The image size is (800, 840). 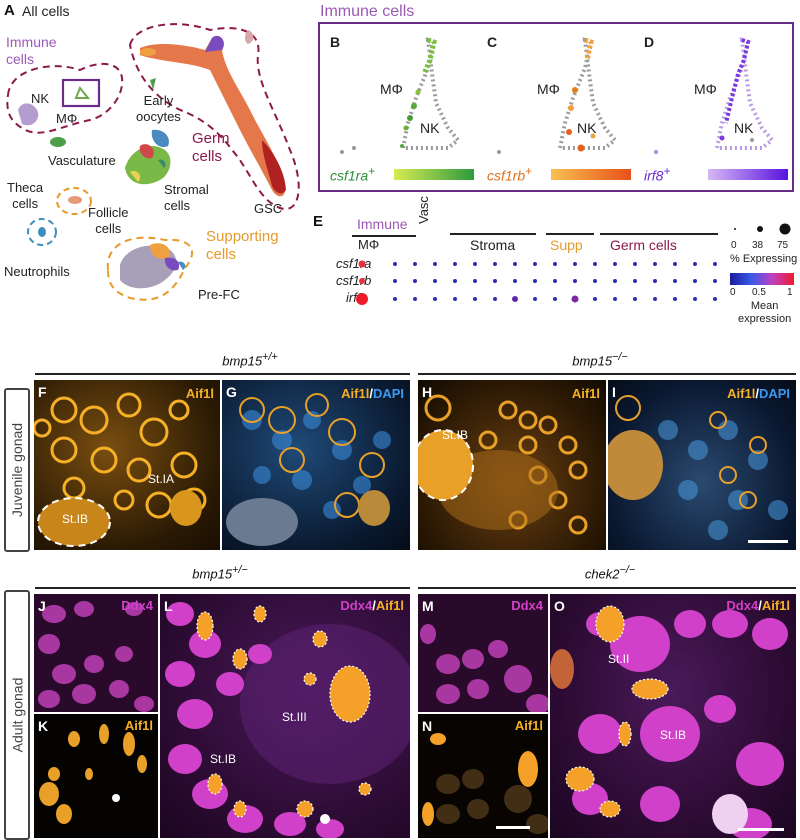 I want to click on g-channel-dapi: DAPI, so click(x=388, y=393).